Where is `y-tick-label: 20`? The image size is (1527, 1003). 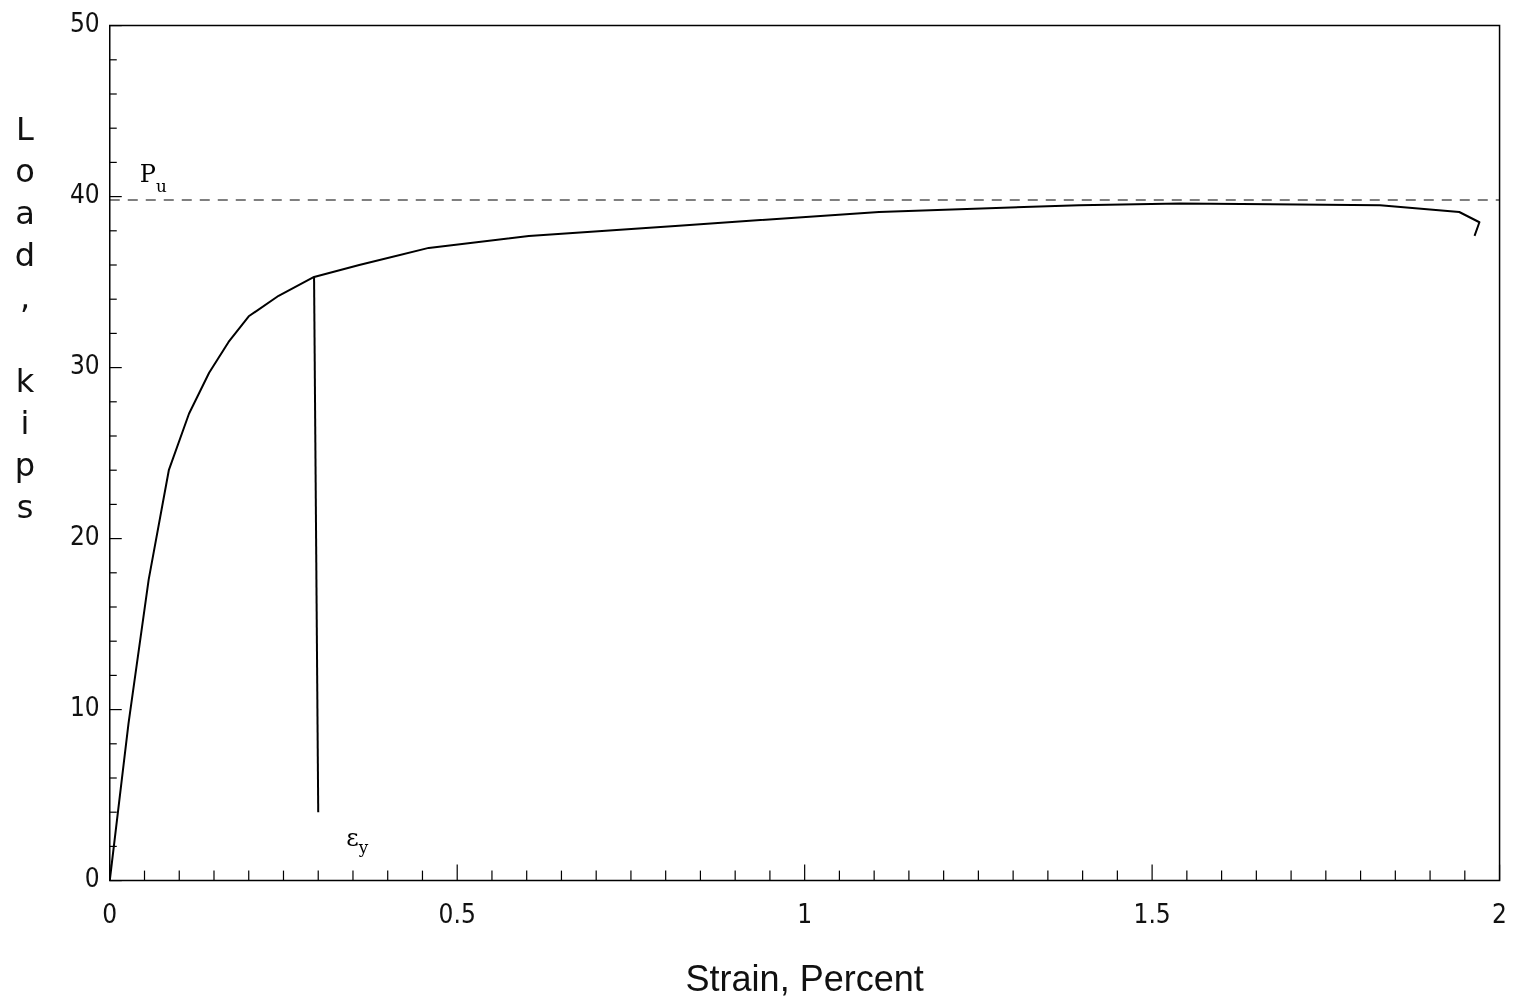 y-tick-label: 20 is located at coordinates (84, 536).